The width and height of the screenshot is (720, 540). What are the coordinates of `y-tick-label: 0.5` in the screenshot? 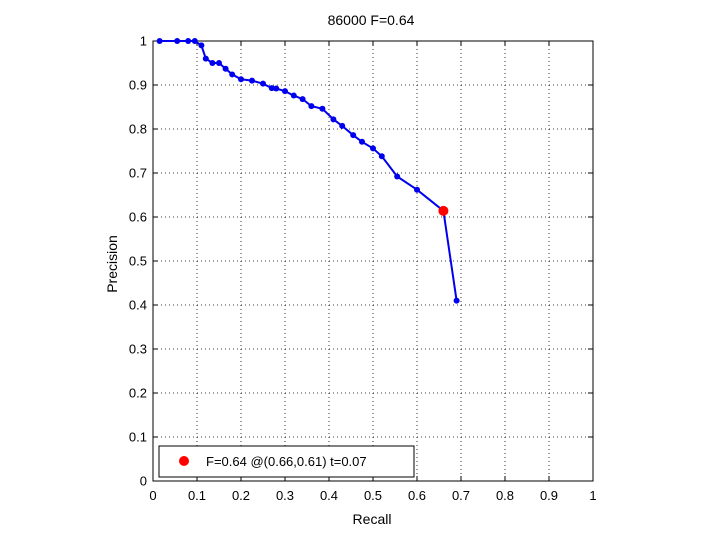 It's located at (138, 261).